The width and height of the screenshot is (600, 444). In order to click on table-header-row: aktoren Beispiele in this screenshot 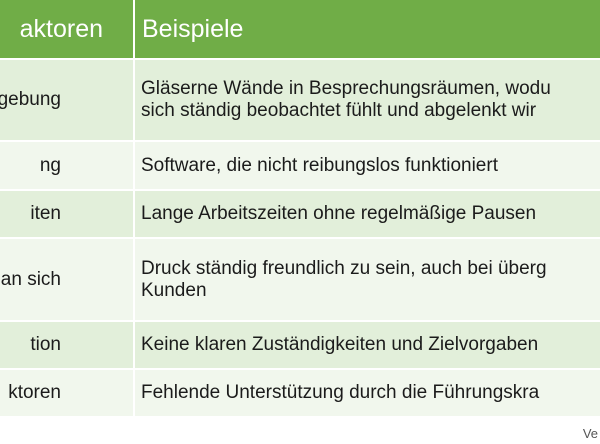, I will do `click(300, 29)`.